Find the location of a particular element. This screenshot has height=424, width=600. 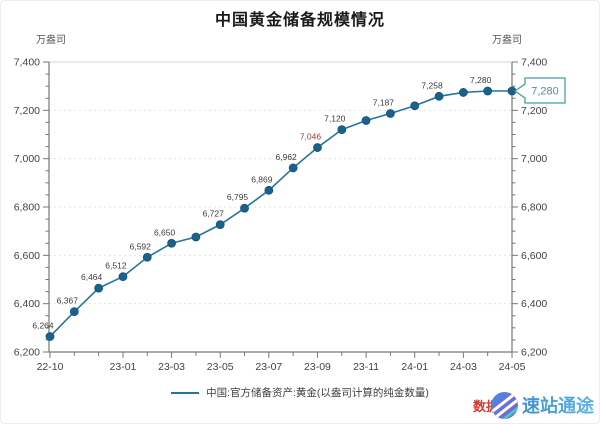

x-tick-label: 24-05 is located at coordinates (512, 367).